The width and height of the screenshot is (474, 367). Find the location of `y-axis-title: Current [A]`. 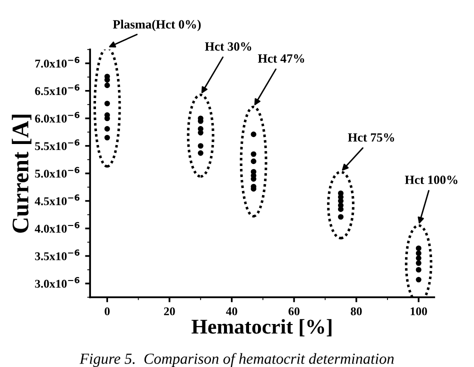

y-axis-title: Current [A] is located at coordinates (22, 173).